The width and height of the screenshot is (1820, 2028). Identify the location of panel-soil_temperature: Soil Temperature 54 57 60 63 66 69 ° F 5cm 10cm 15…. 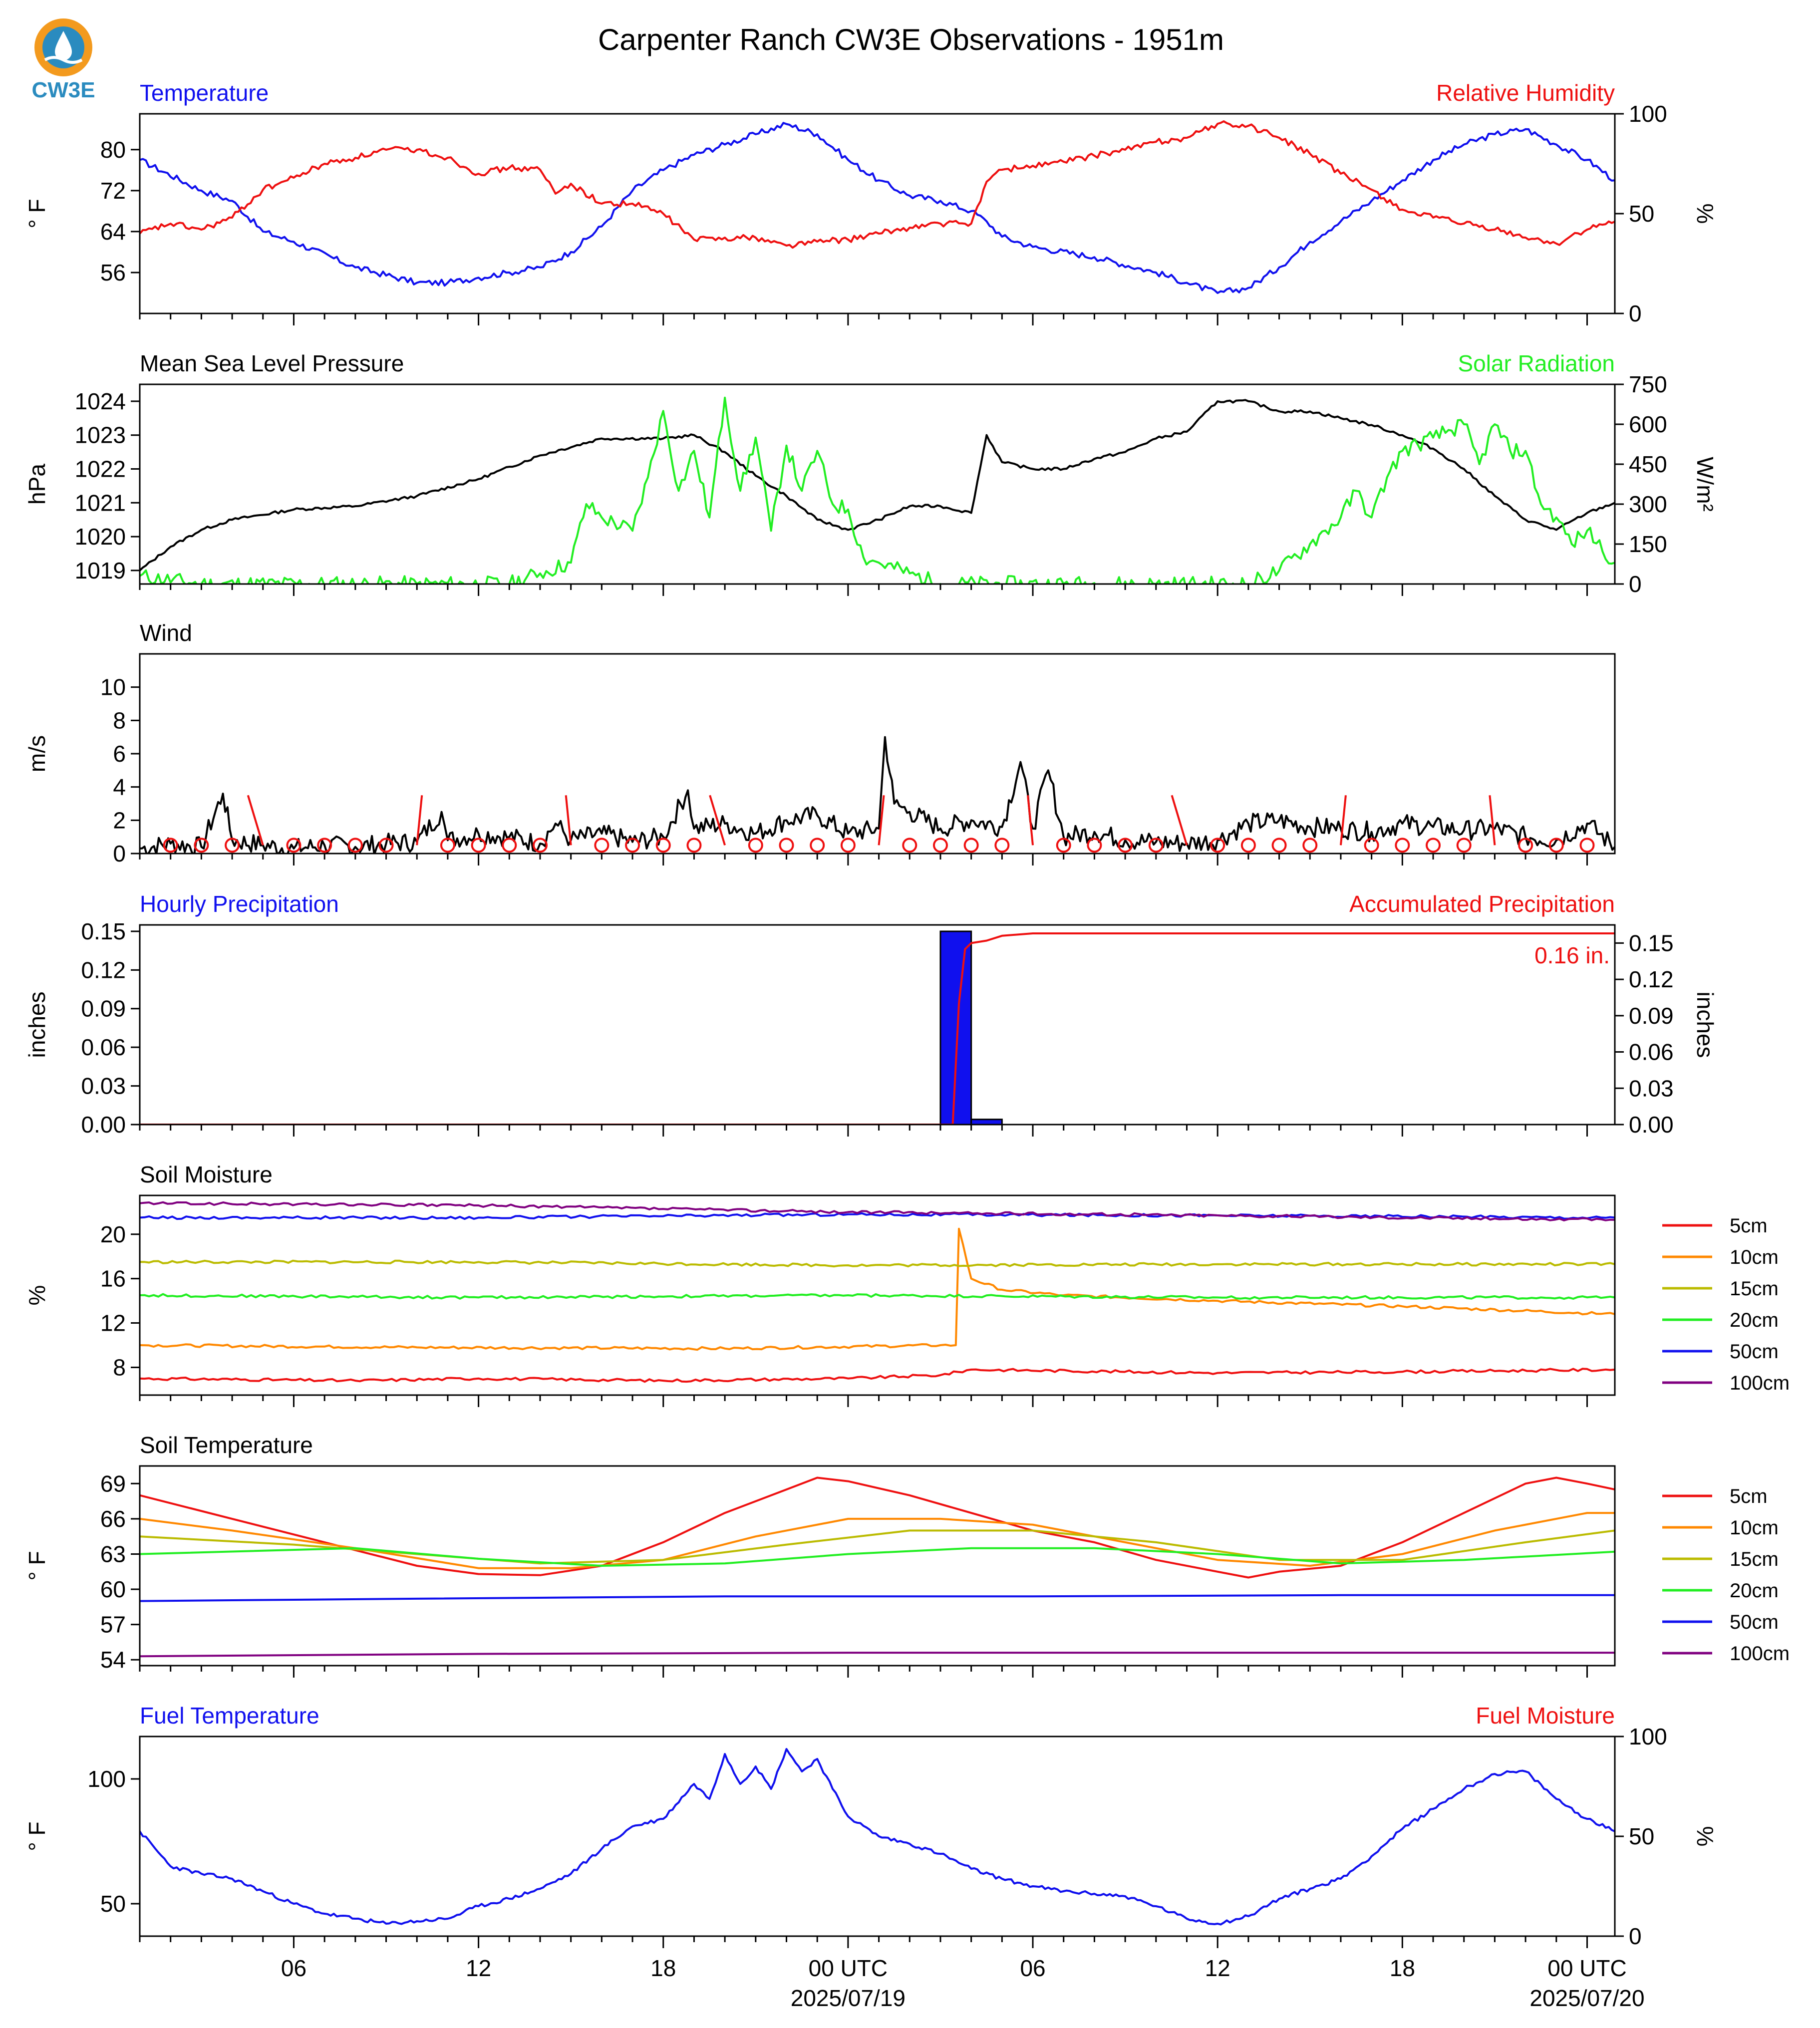
(907, 1555).